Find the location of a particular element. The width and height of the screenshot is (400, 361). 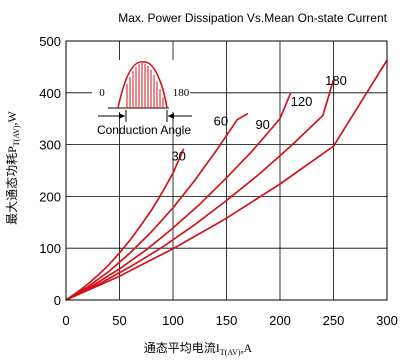

x-ticks: 0 50 100 150 200 250 300 is located at coordinates (229, 320).